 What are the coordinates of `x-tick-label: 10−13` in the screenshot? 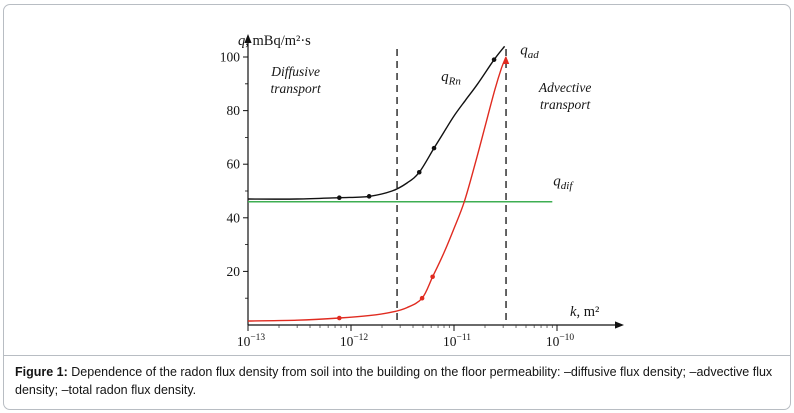 It's located at (251, 341).